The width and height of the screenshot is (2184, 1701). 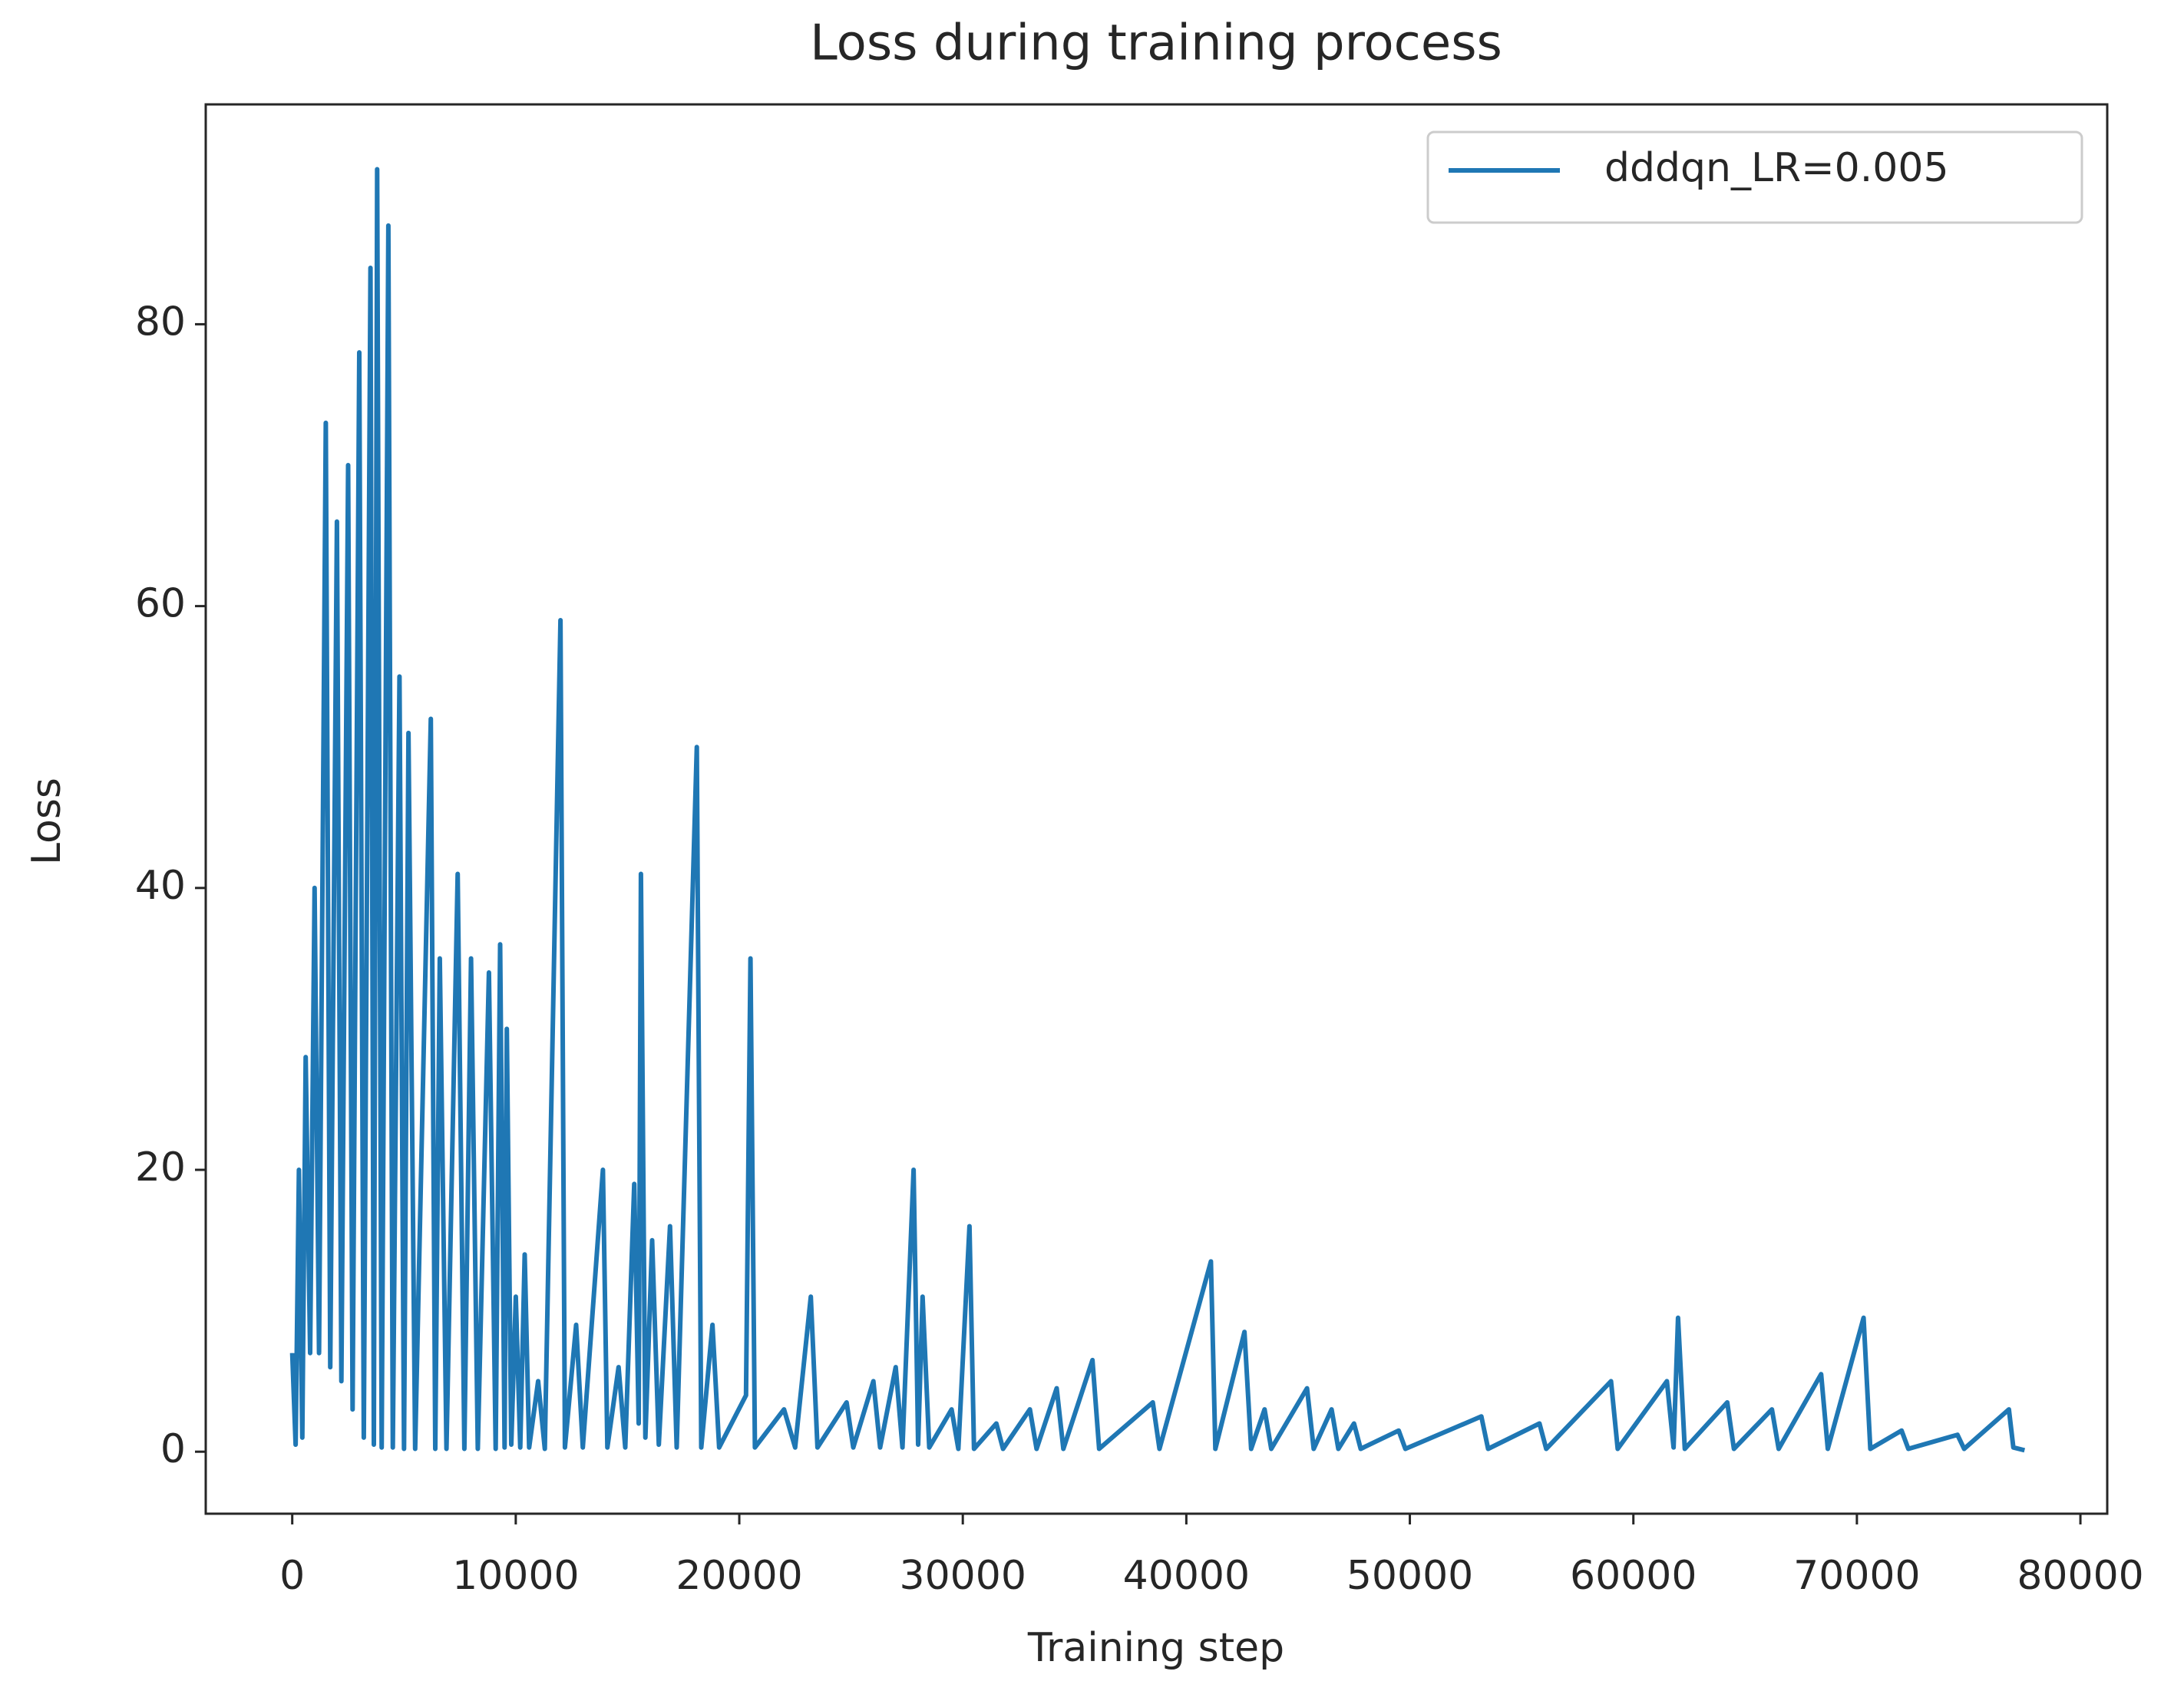 What do you see at coordinates (962, 1576) in the screenshot?
I see `x-tick-label: 30000` at bounding box center [962, 1576].